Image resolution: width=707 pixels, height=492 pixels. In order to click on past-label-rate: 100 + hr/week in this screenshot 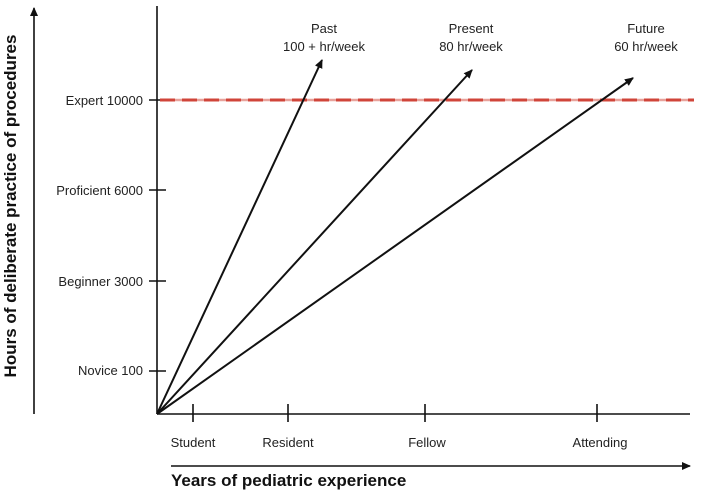, I will do `click(324, 46)`.